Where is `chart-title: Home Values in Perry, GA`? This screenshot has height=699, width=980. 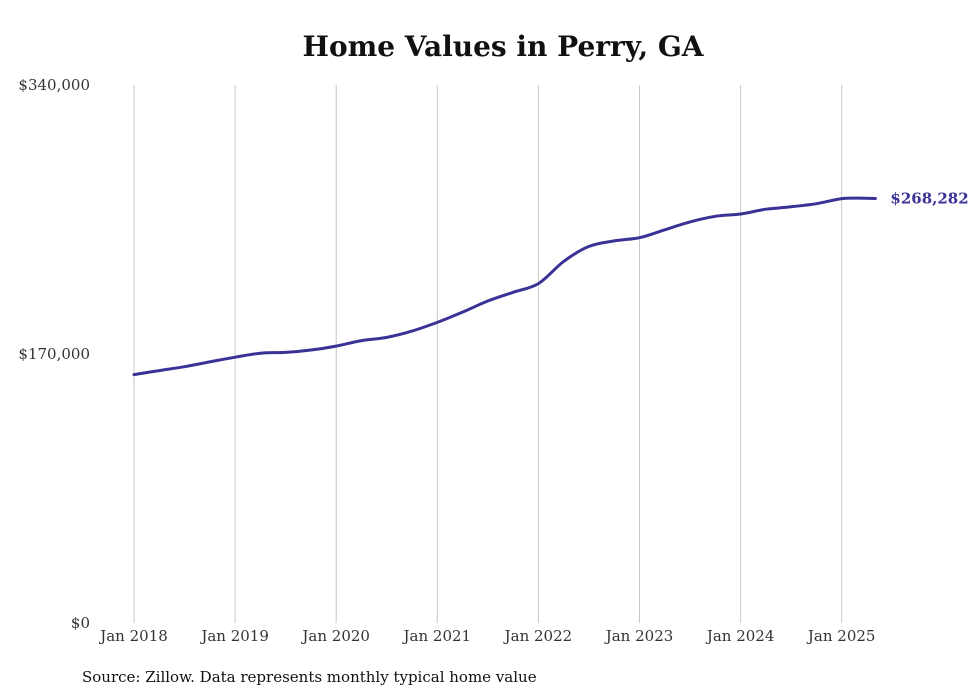 chart-title: Home Values in Perry, GA is located at coordinates (503, 46).